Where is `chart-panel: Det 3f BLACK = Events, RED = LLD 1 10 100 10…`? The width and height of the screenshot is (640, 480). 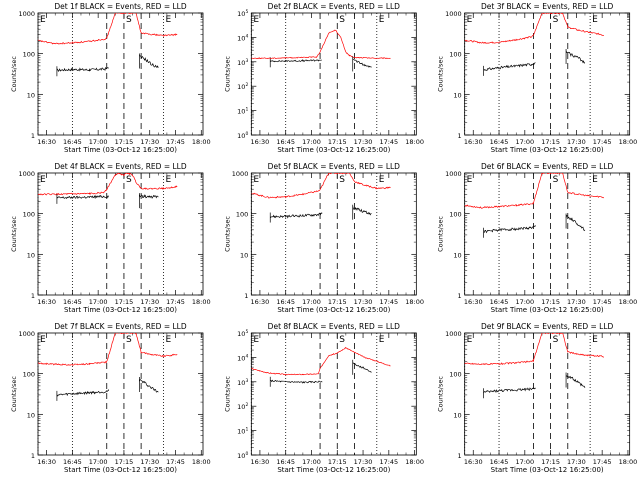 chart-panel: Det 3f BLACK = Events, RED = LLD 1 10 100 10… is located at coordinates (537, 78).